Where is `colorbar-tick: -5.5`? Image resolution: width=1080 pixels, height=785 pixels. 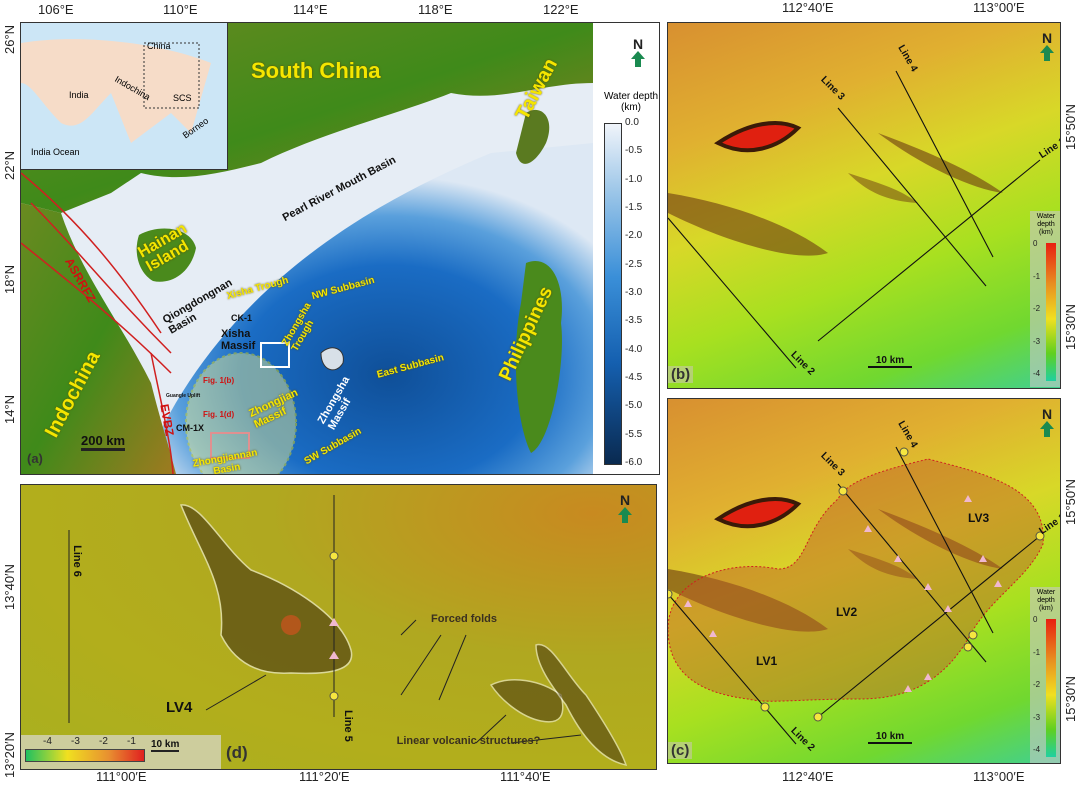 colorbar-tick: -5.5 is located at coordinates (634, 434).